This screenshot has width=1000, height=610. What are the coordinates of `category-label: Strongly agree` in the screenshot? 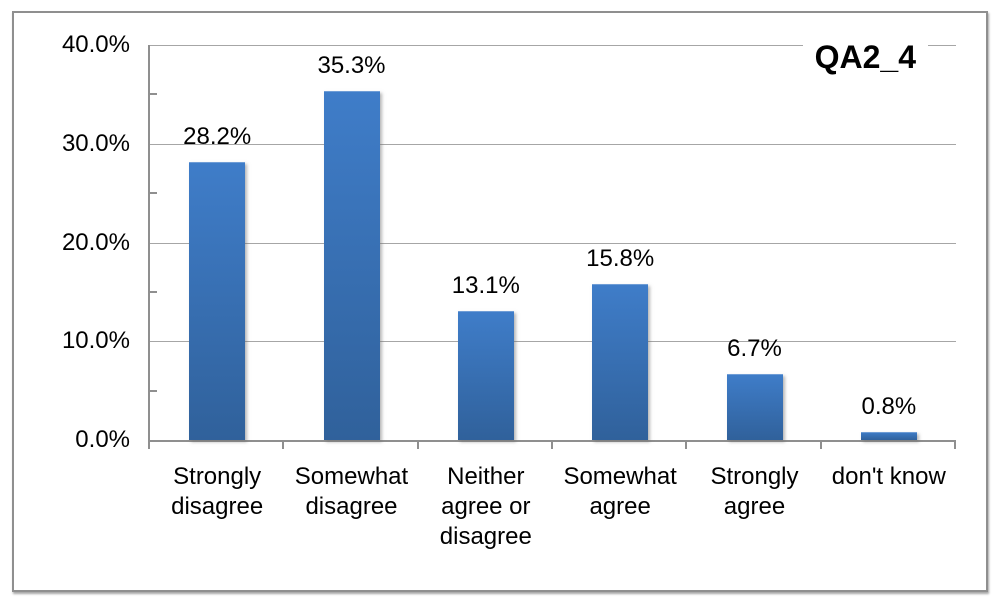 It's located at (754, 491).